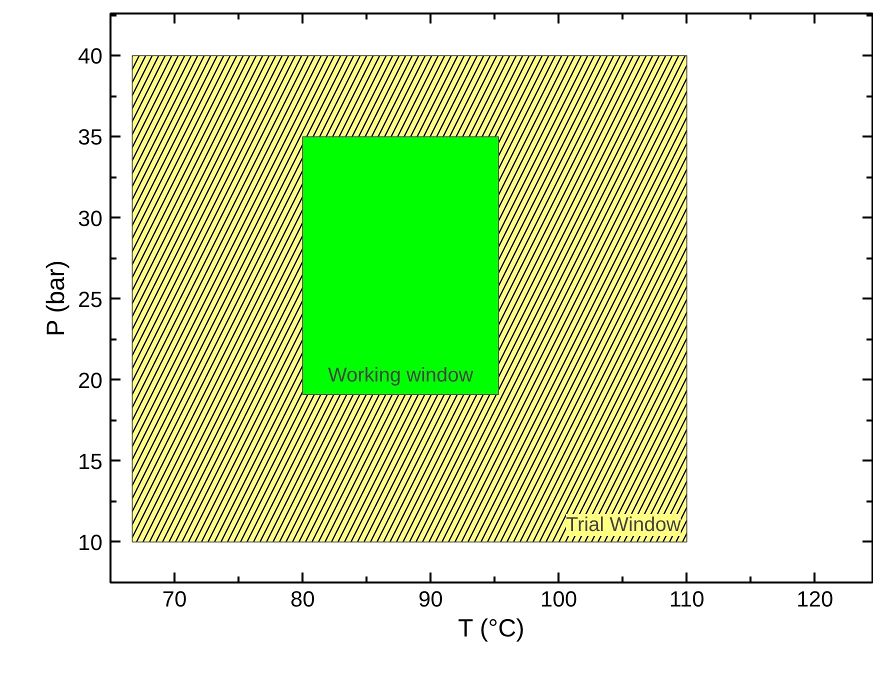 Image resolution: width=873 pixels, height=684 pixels. Describe the element at coordinates (624, 525) in the screenshot. I see `annotation: Trial Window` at that location.